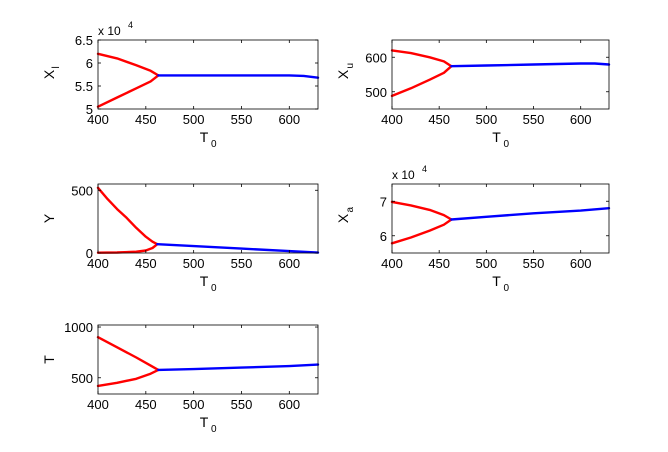 Image resolution: width=668 pixels, height=452 pixels. I want to click on y-axis-label-subscript: a, so click(350, 210).